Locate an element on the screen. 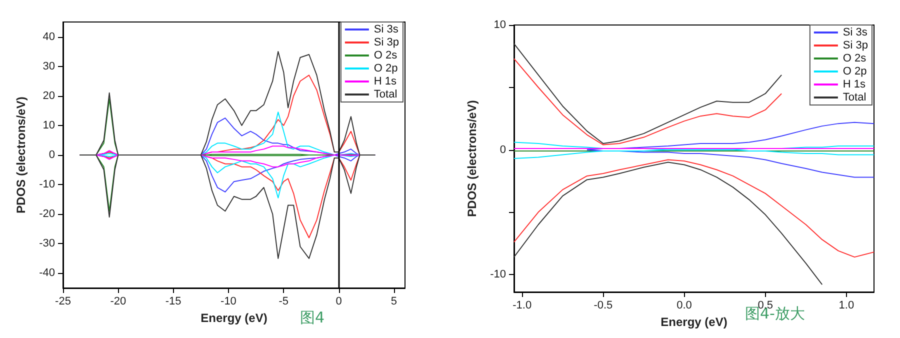 The height and width of the screenshot is (338, 900). x-tick-label: -20 is located at coordinates (118, 302).